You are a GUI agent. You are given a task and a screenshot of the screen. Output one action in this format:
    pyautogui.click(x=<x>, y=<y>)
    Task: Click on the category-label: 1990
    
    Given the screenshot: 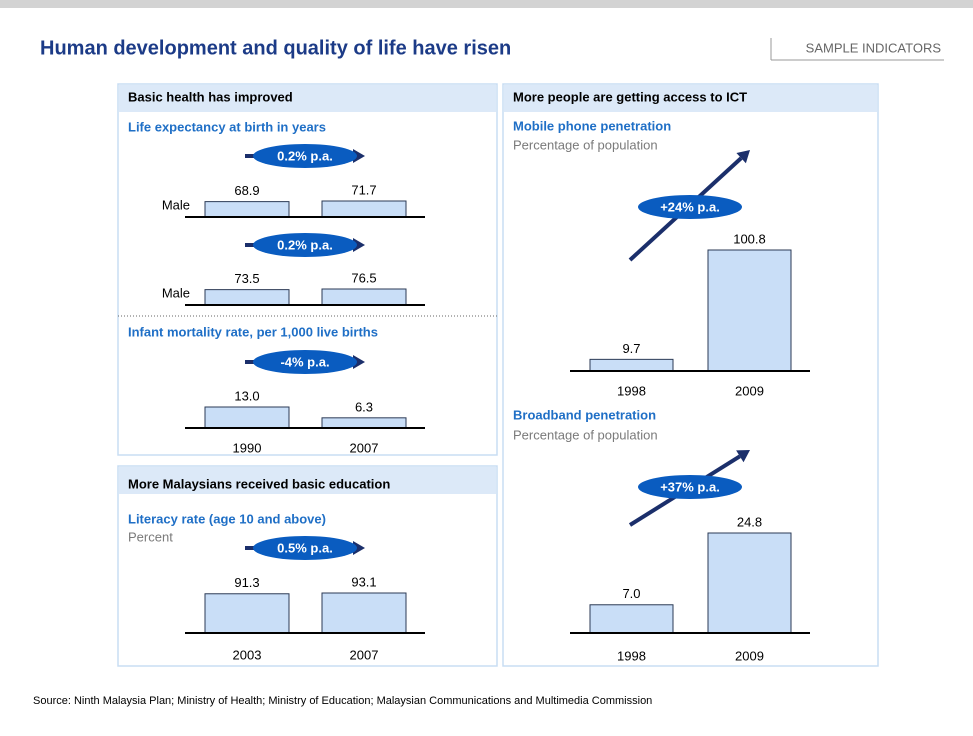 What is the action you would take?
    pyautogui.click(x=247, y=447)
    